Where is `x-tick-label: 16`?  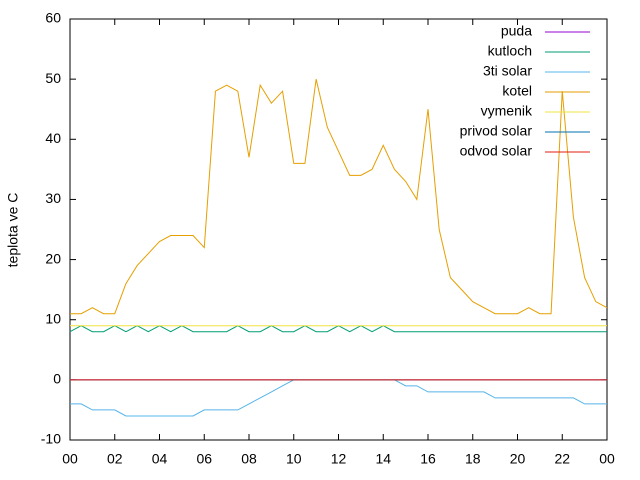
x-tick-label: 16 is located at coordinates (428, 459).